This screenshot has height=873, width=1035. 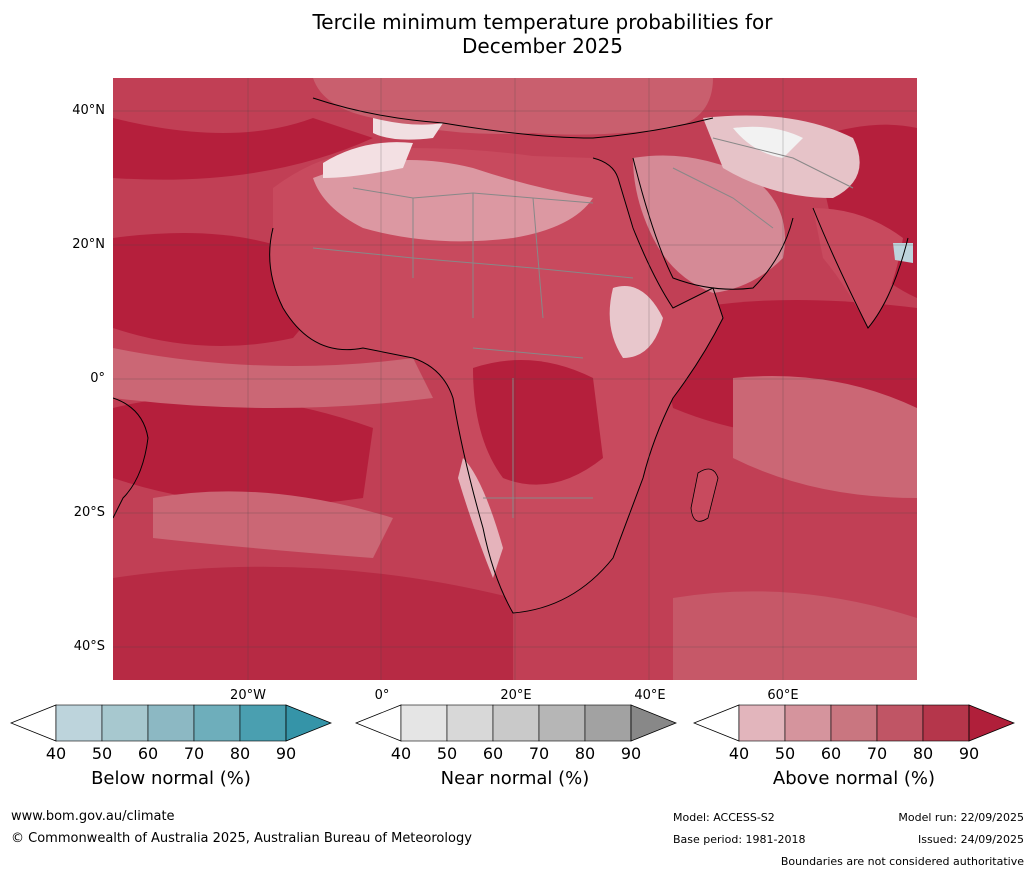 I want to click on madagascar, so click(x=704, y=495).